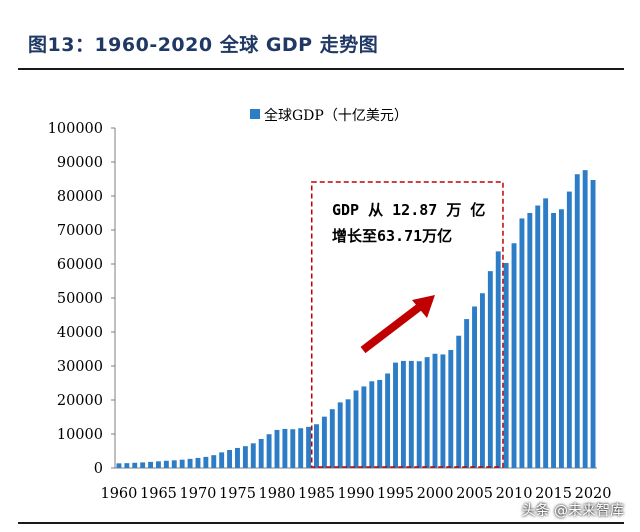 The height and width of the screenshot is (532, 640). What do you see at coordinates (80, 435) in the screenshot?
I see `y-tick-label: 10000` at bounding box center [80, 435].